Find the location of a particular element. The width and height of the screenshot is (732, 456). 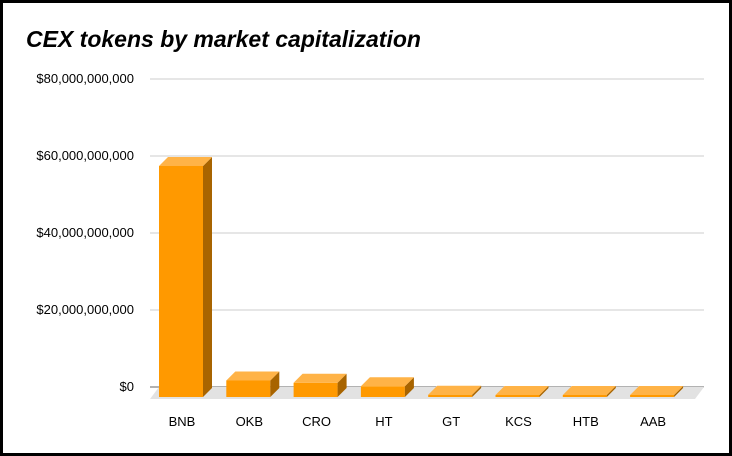

bar-okb is located at coordinates (253, 384).